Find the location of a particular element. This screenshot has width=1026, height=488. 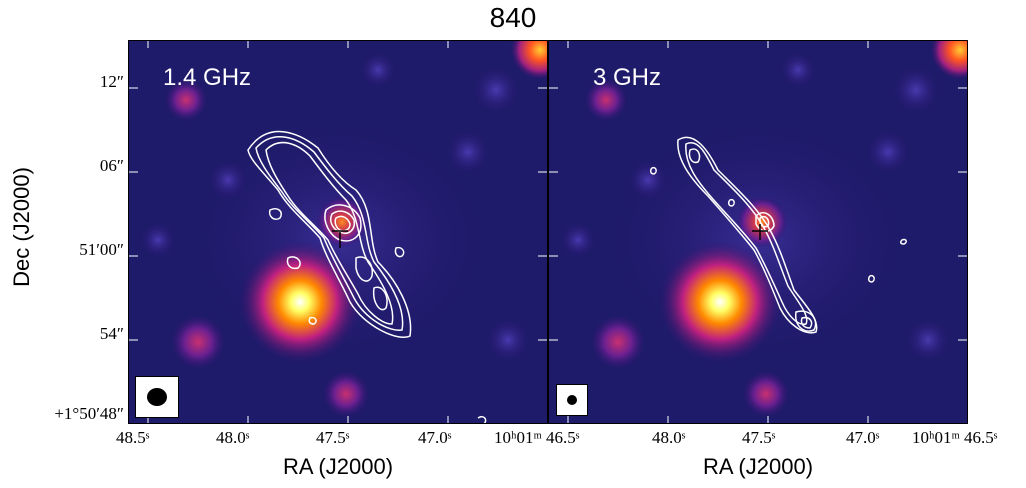

x-axis-label-right: RA (J2000) is located at coordinates (758, 466).